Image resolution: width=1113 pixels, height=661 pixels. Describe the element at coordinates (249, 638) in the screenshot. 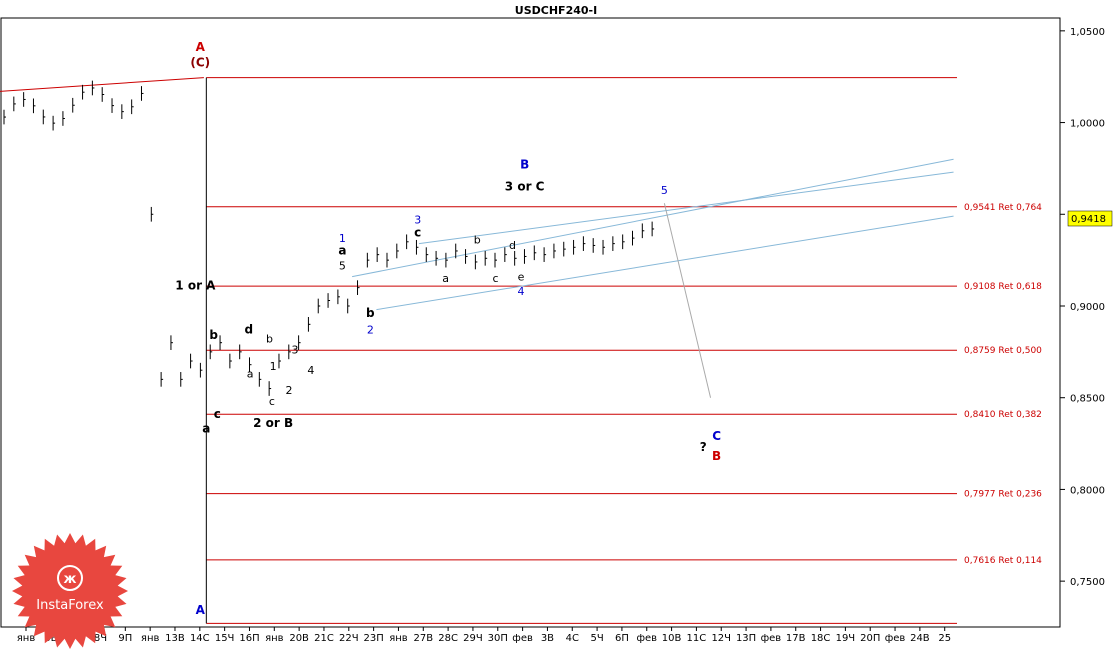

I see `x-tick-label: 16П` at that location.